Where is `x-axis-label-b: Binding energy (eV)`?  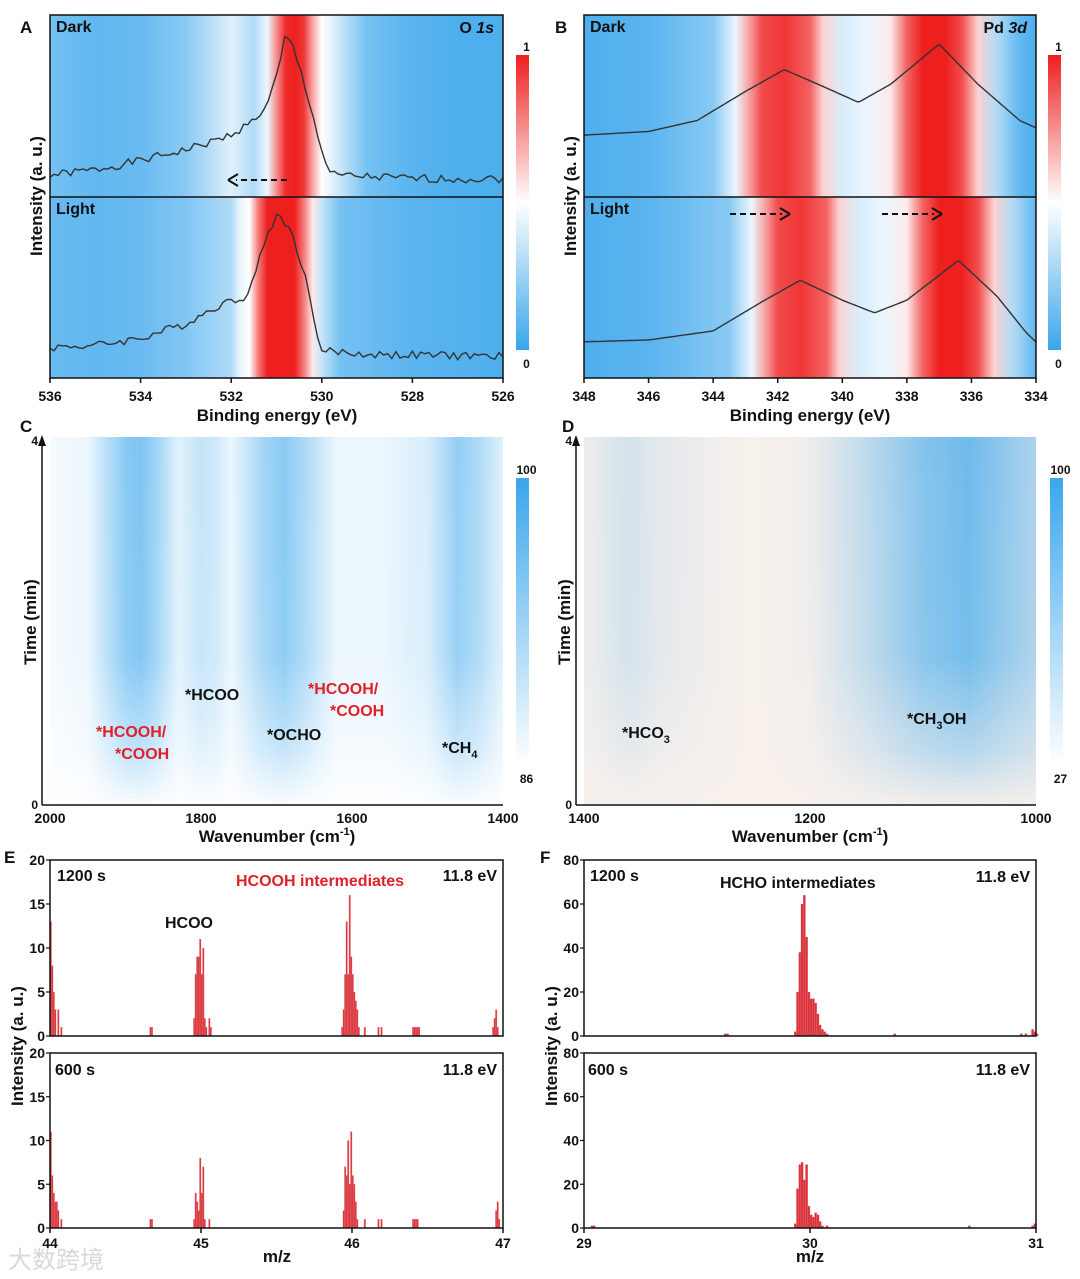
x-axis-label-b: Binding energy (eV) is located at coordinates (810, 415).